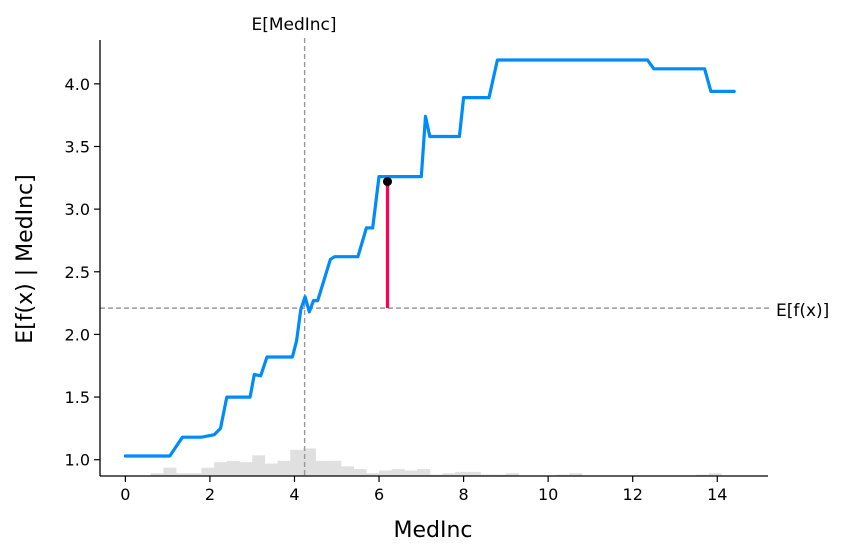 The image size is (858, 558). I want to click on sample-point, so click(387, 182).